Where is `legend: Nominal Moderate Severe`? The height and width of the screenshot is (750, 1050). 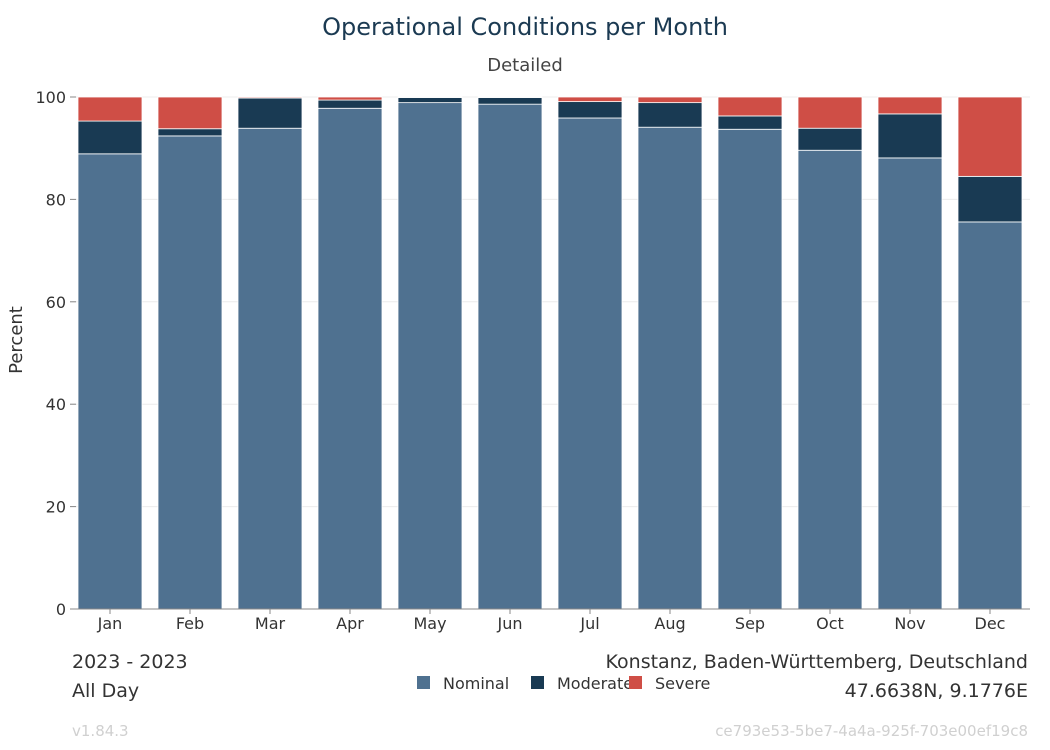 legend: Nominal Moderate Severe is located at coordinates (563, 683).